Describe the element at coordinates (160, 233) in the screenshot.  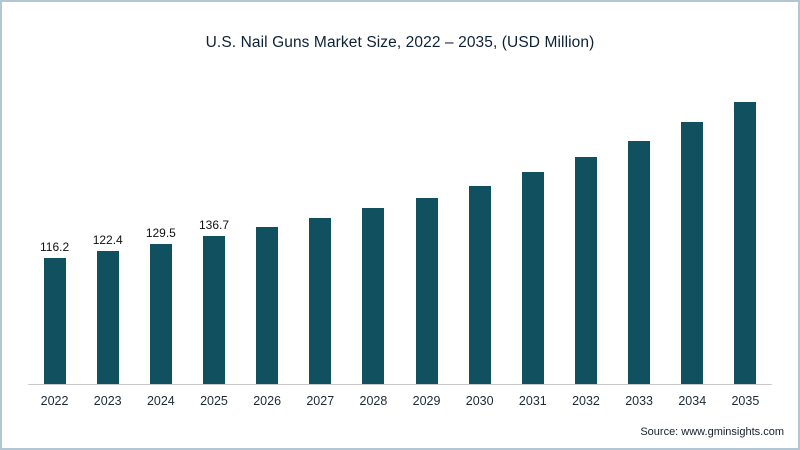
I see `bar-value-label: 129.5` at that location.